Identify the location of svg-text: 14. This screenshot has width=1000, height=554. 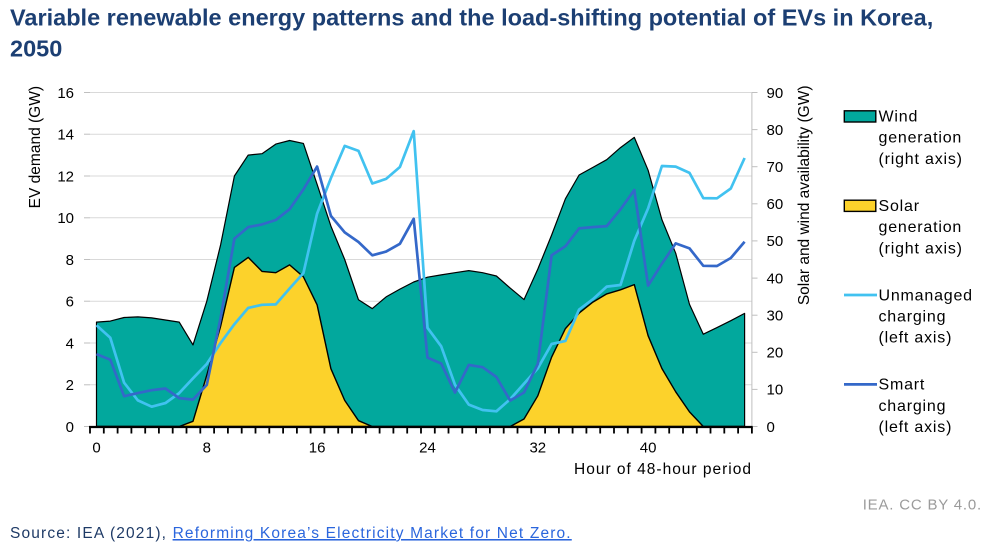
(65, 135).